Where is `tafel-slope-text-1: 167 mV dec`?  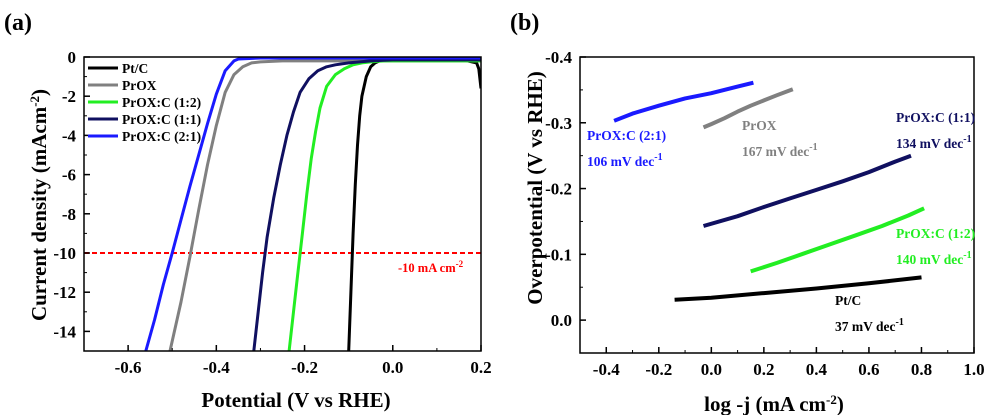 tafel-slope-text-1: 167 mV dec is located at coordinates (775, 151).